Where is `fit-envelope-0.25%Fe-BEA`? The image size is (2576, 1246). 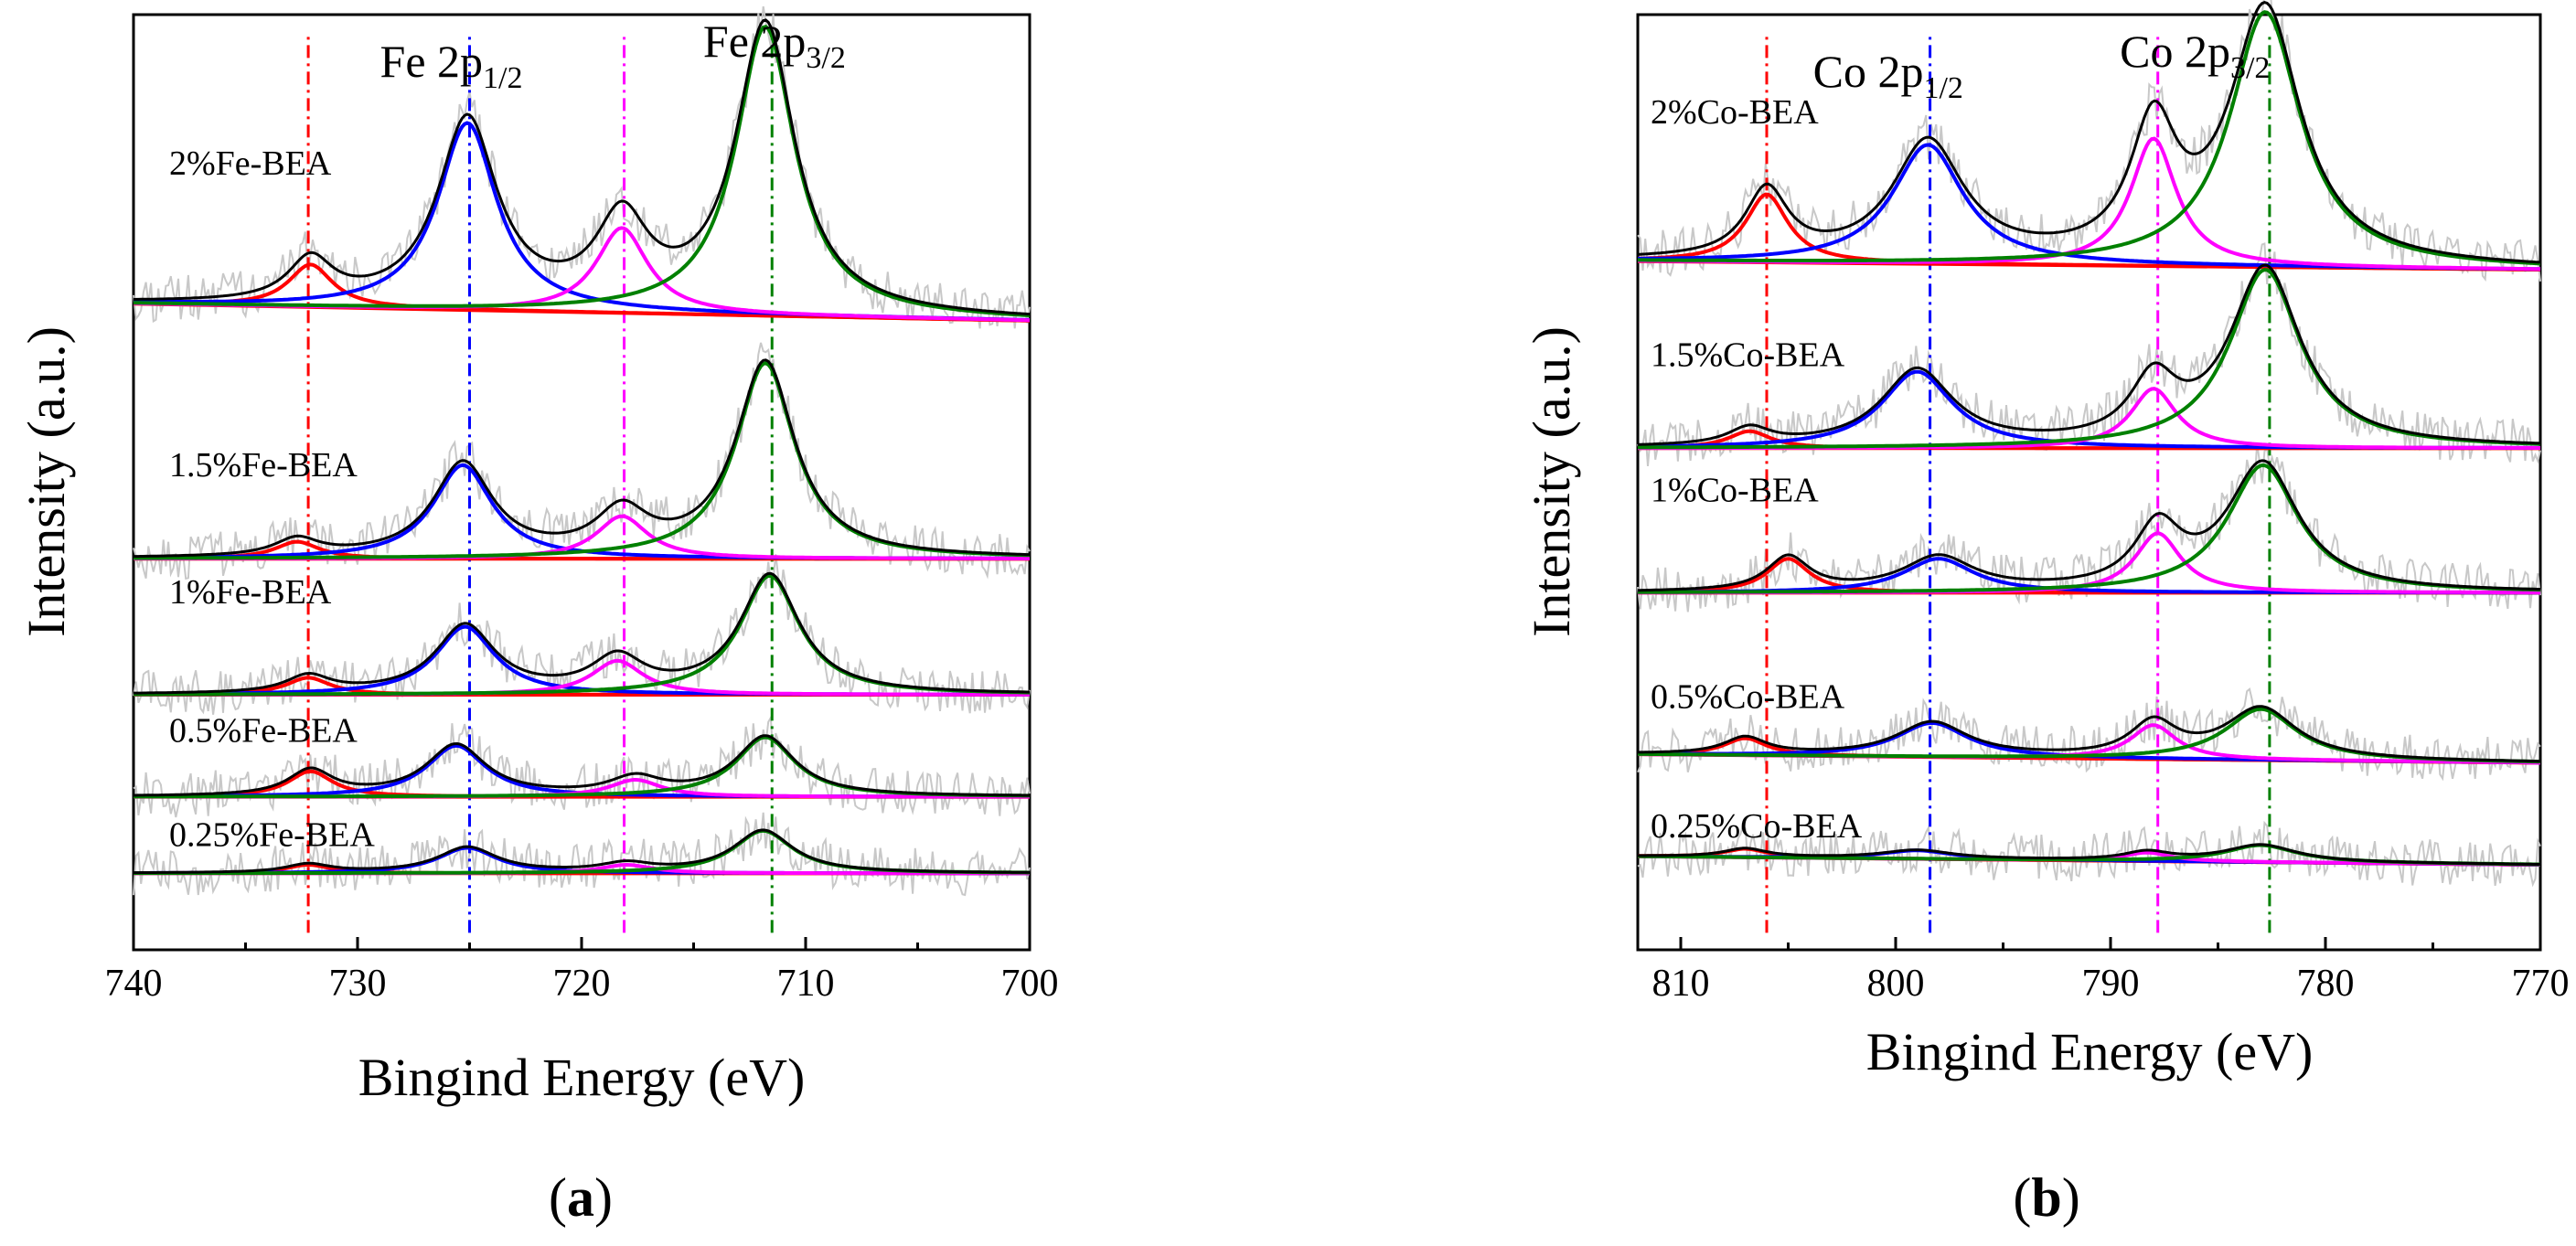
fit-envelope-0.25%Fe-BEA is located at coordinates (582, 851).